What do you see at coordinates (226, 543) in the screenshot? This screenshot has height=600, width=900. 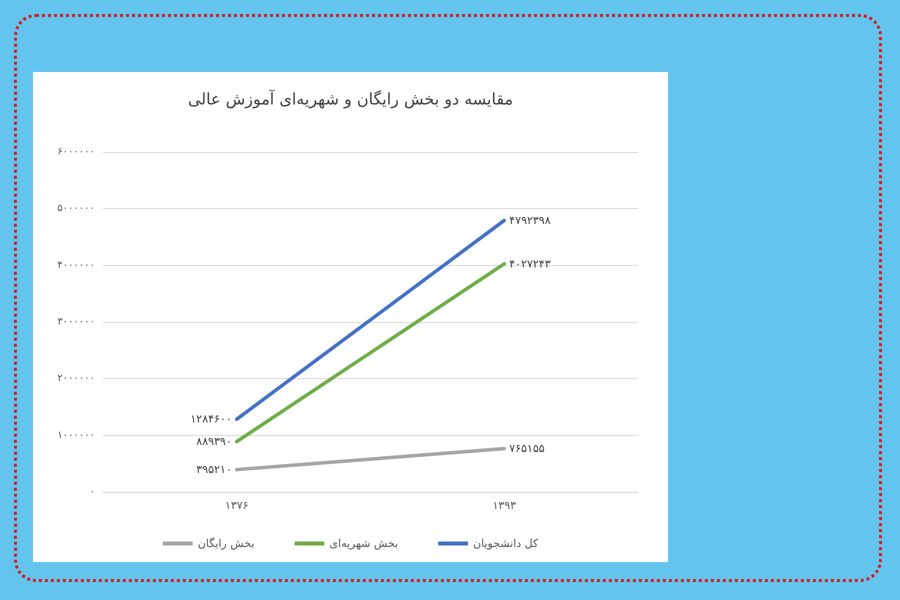 I see `legend-label: بخش رایگان` at bounding box center [226, 543].